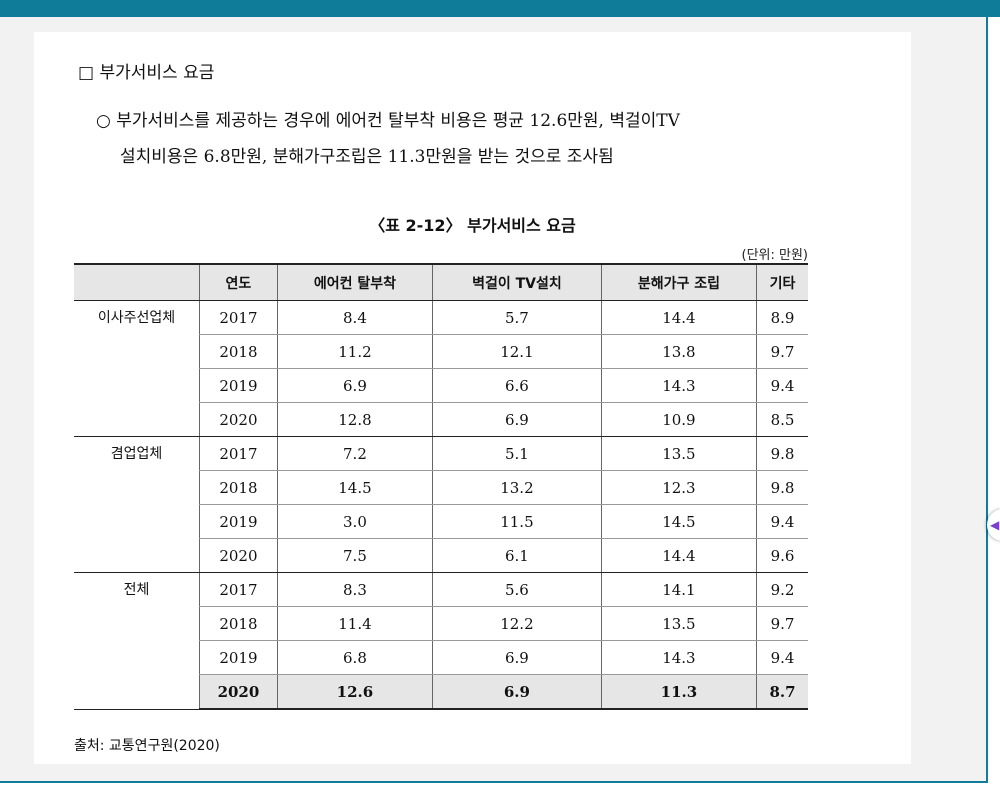 This screenshot has width=1000, height=785. Describe the element at coordinates (781, 282) in the screenshot. I see `header-cell: 기타` at that location.